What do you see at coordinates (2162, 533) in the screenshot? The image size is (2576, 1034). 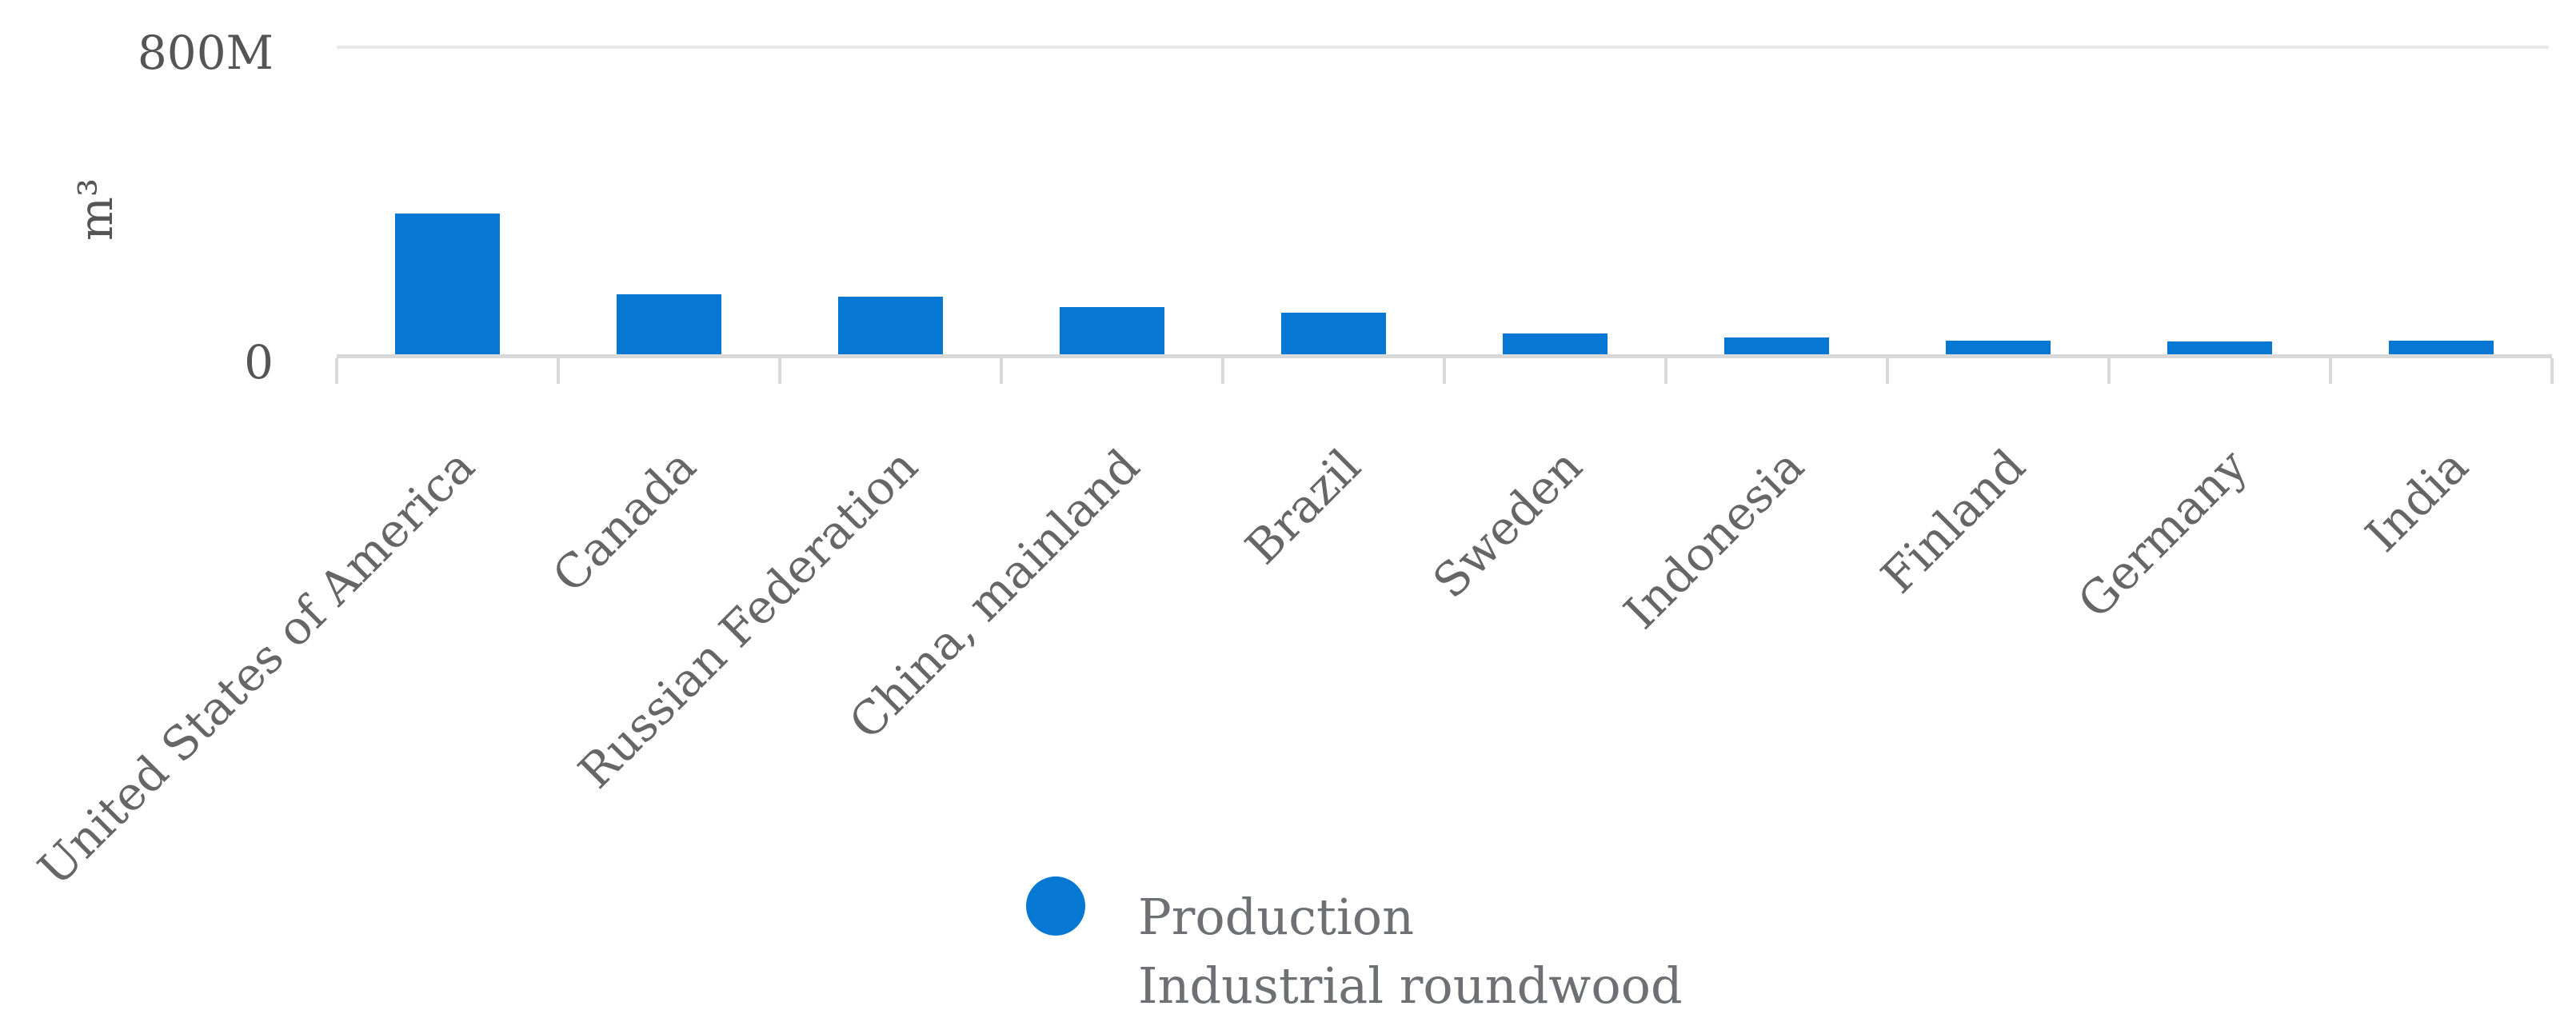 I see `x-axis-label: Germany` at bounding box center [2162, 533].